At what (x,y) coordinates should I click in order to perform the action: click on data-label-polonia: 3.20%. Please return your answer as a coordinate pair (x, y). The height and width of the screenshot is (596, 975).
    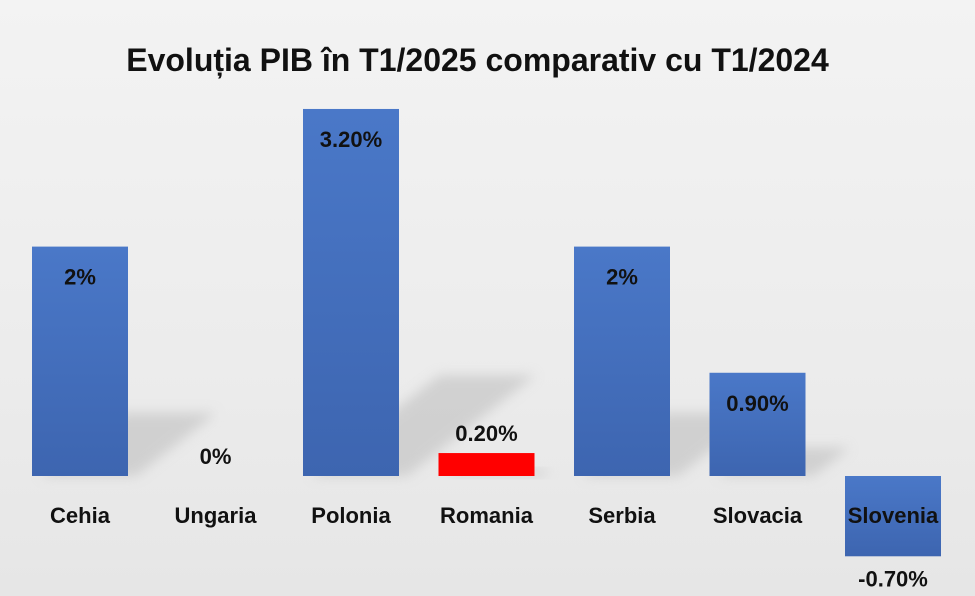
    Looking at the image, I should click on (351, 139).